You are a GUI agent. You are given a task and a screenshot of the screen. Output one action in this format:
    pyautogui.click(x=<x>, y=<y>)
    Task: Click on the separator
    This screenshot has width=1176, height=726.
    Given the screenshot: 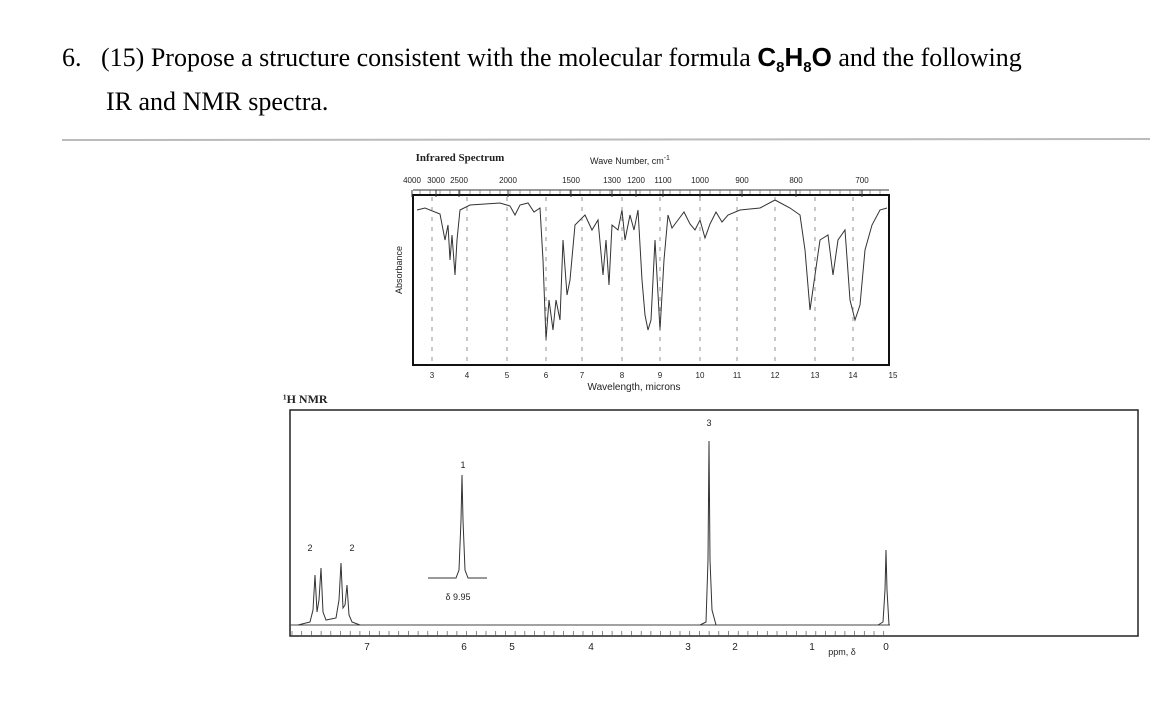 What is the action you would take?
    pyautogui.click(x=606, y=139)
    